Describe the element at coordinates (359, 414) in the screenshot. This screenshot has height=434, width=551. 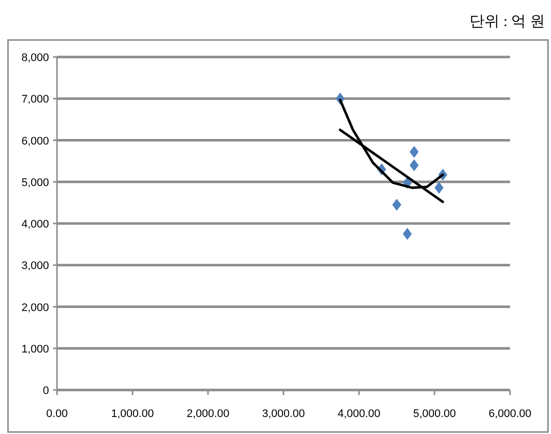
I see `x-tick-label: 4,000.00` at that location.